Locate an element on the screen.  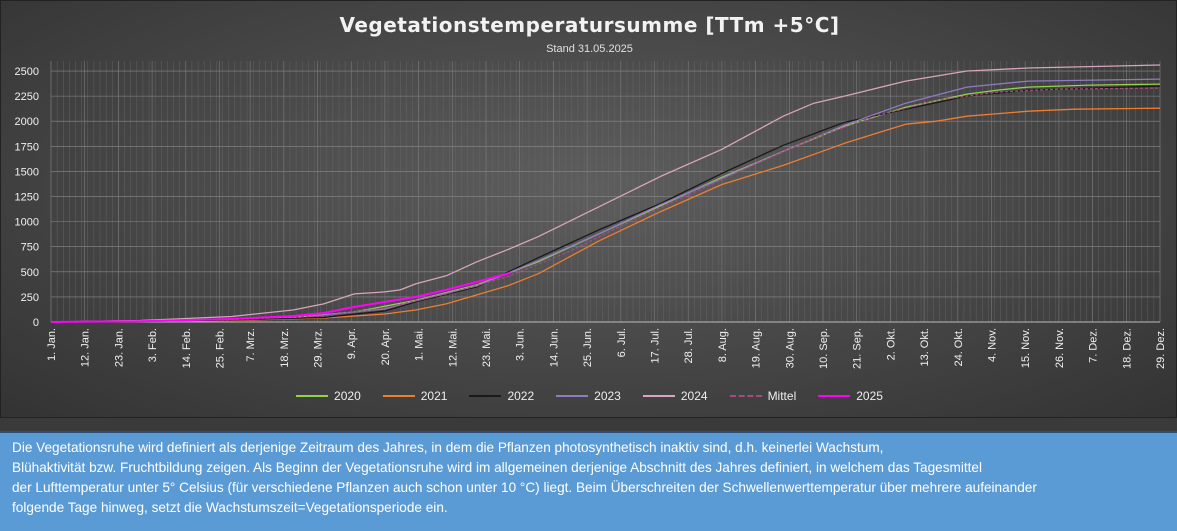
legend-label: 2024 is located at coordinates (694, 396).